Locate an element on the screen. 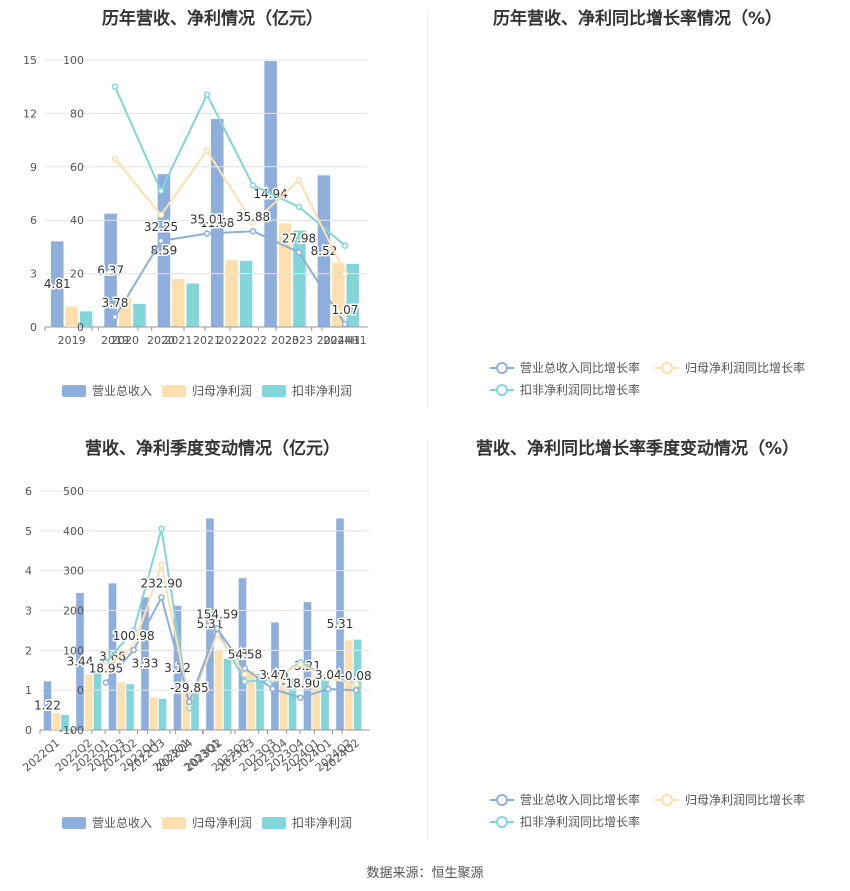 This screenshot has width=850, height=891. data-label: 1.22 is located at coordinates (47, 706).